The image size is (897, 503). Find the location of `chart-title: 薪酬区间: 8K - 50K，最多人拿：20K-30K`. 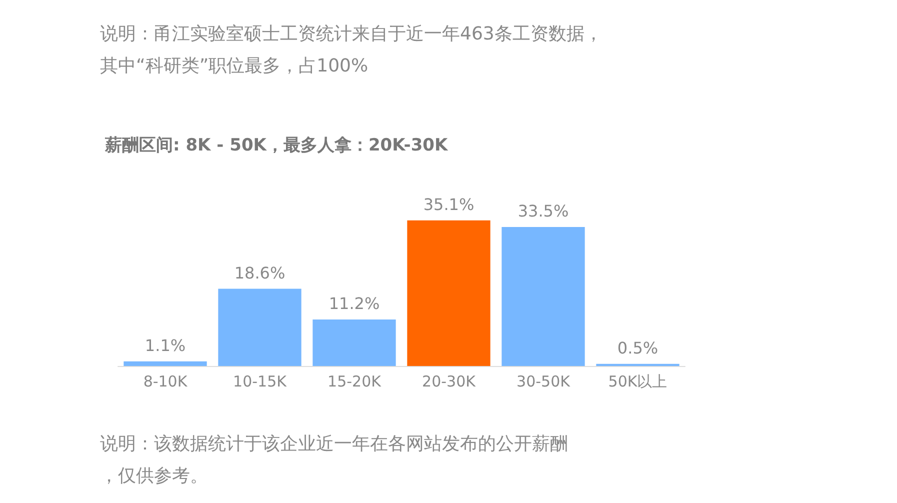

chart-title: 薪酬区间: 8K - 50K，最多人拿：20K-30K is located at coordinates (276, 146).